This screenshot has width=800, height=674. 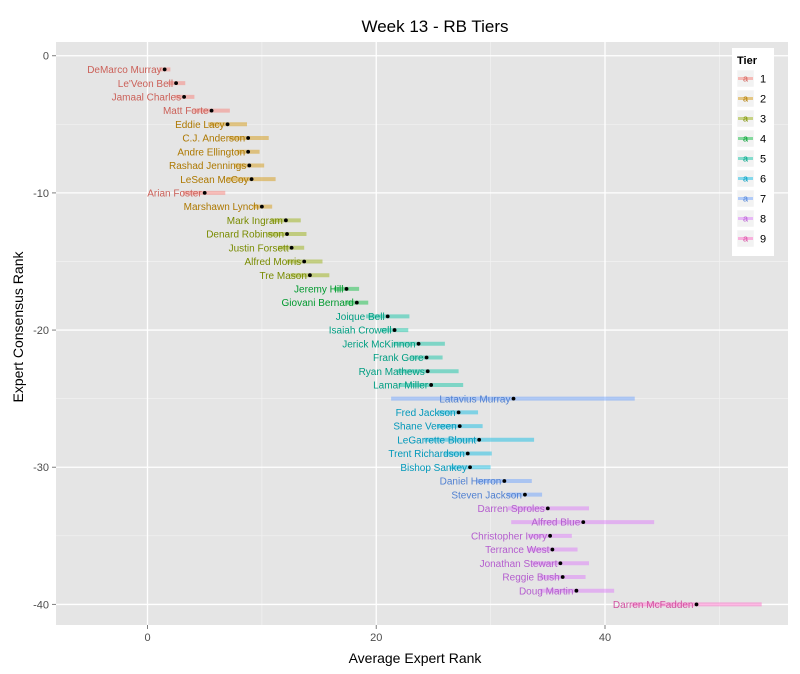 What do you see at coordinates (401, 386) in the screenshot?
I see `player-name-label: Lamar Miller` at bounding box center [401, 386].